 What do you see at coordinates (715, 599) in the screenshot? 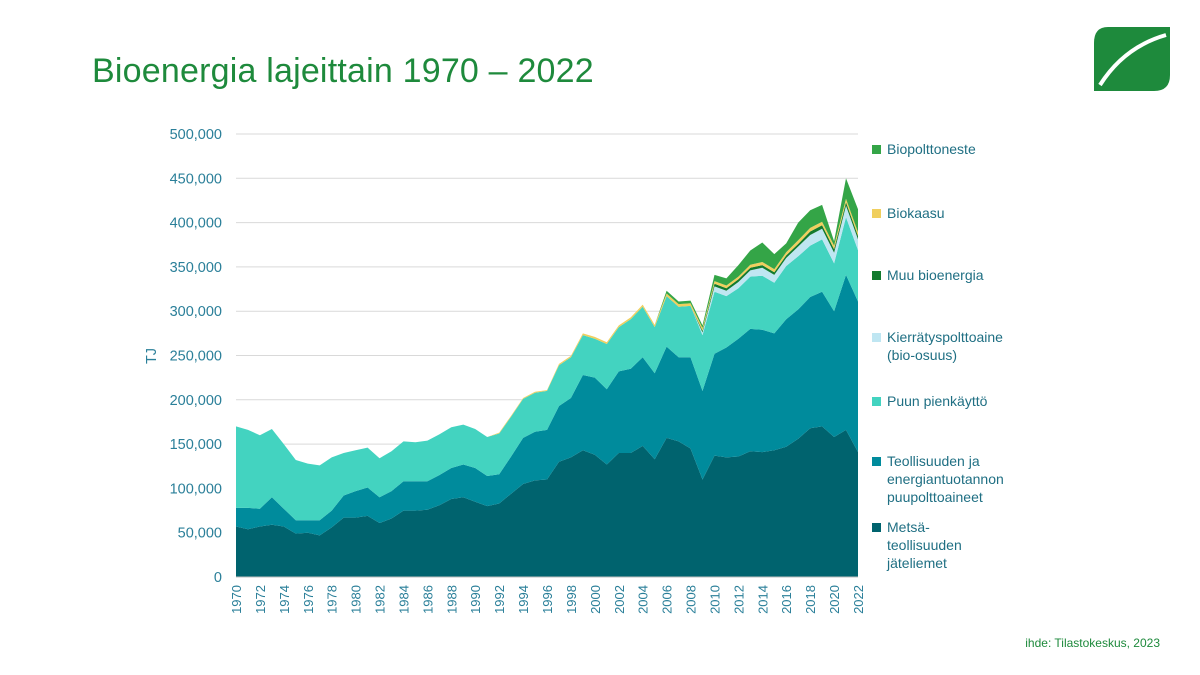
I see `x-tick-label: 2010` at bounding box center [715, 599].